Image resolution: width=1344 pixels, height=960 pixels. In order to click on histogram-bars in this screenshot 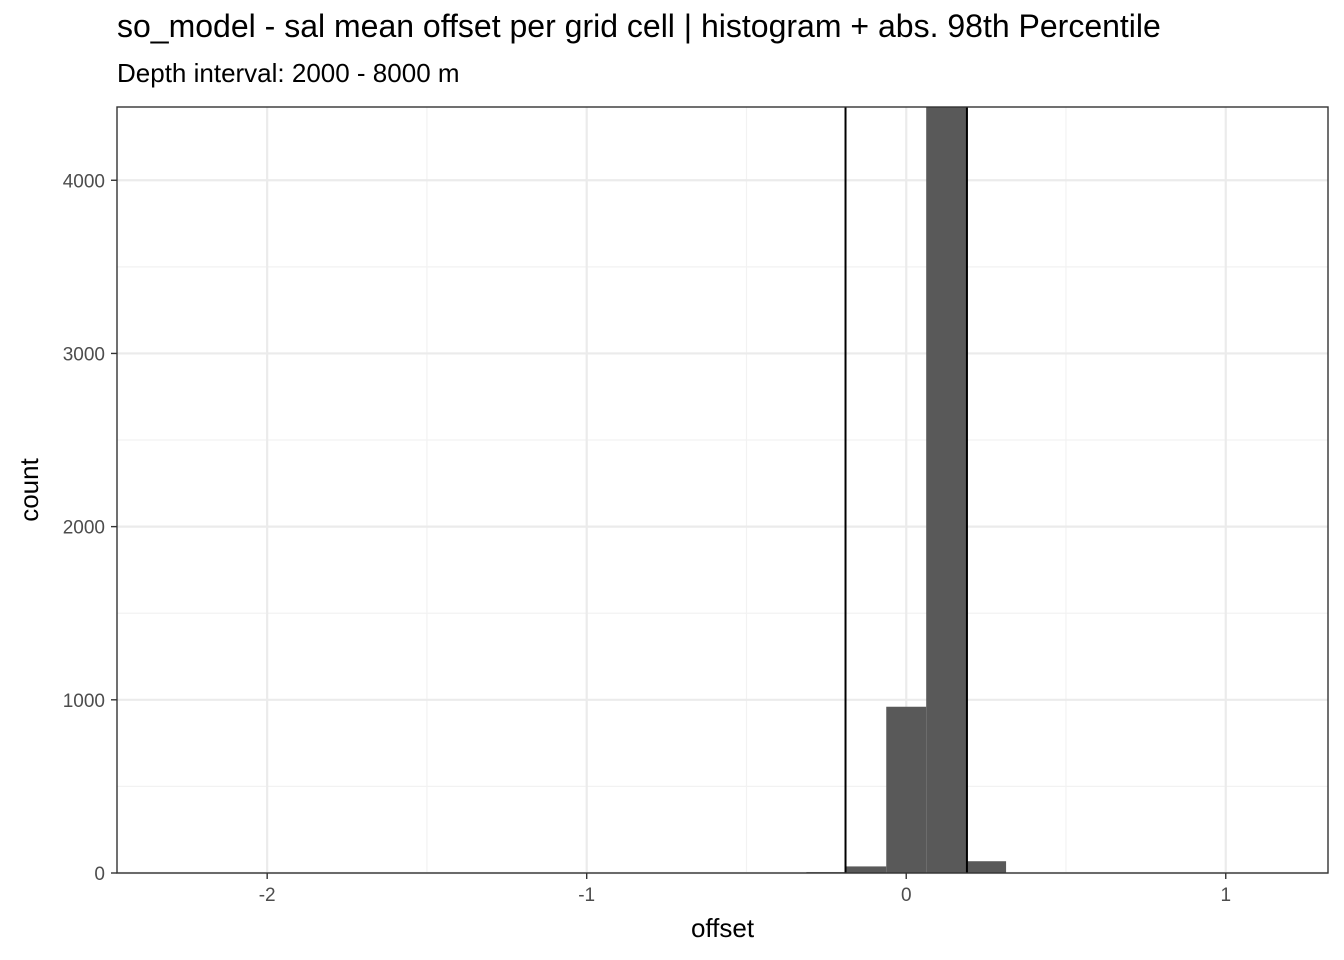, I will do `click(906, 490)`.